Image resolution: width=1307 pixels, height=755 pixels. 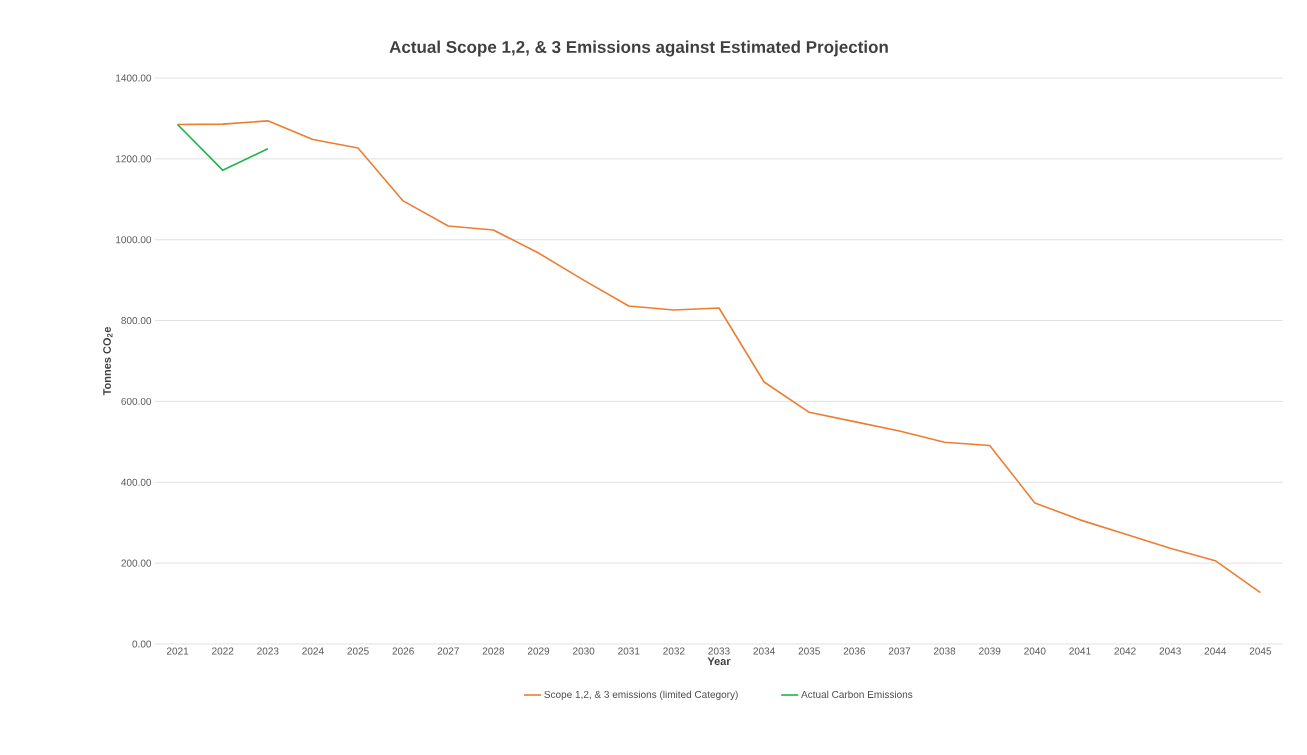 What do you see at coordinates (899, 651) in the screenshot?
I see `x-tick-label: 2037` at bounding box center [899, 651].